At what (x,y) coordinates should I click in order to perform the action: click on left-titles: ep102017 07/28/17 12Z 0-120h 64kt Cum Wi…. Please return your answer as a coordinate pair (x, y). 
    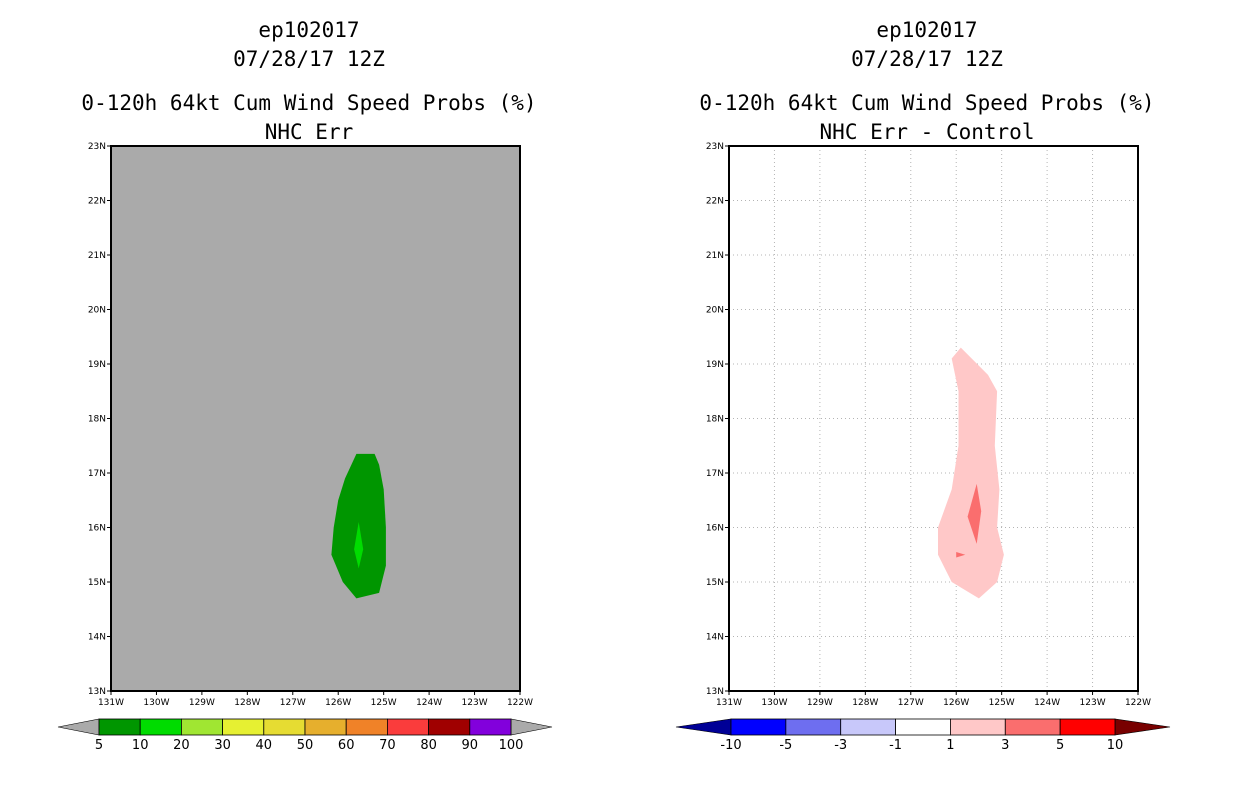
    Looking at the image, I should click on (308, 81).